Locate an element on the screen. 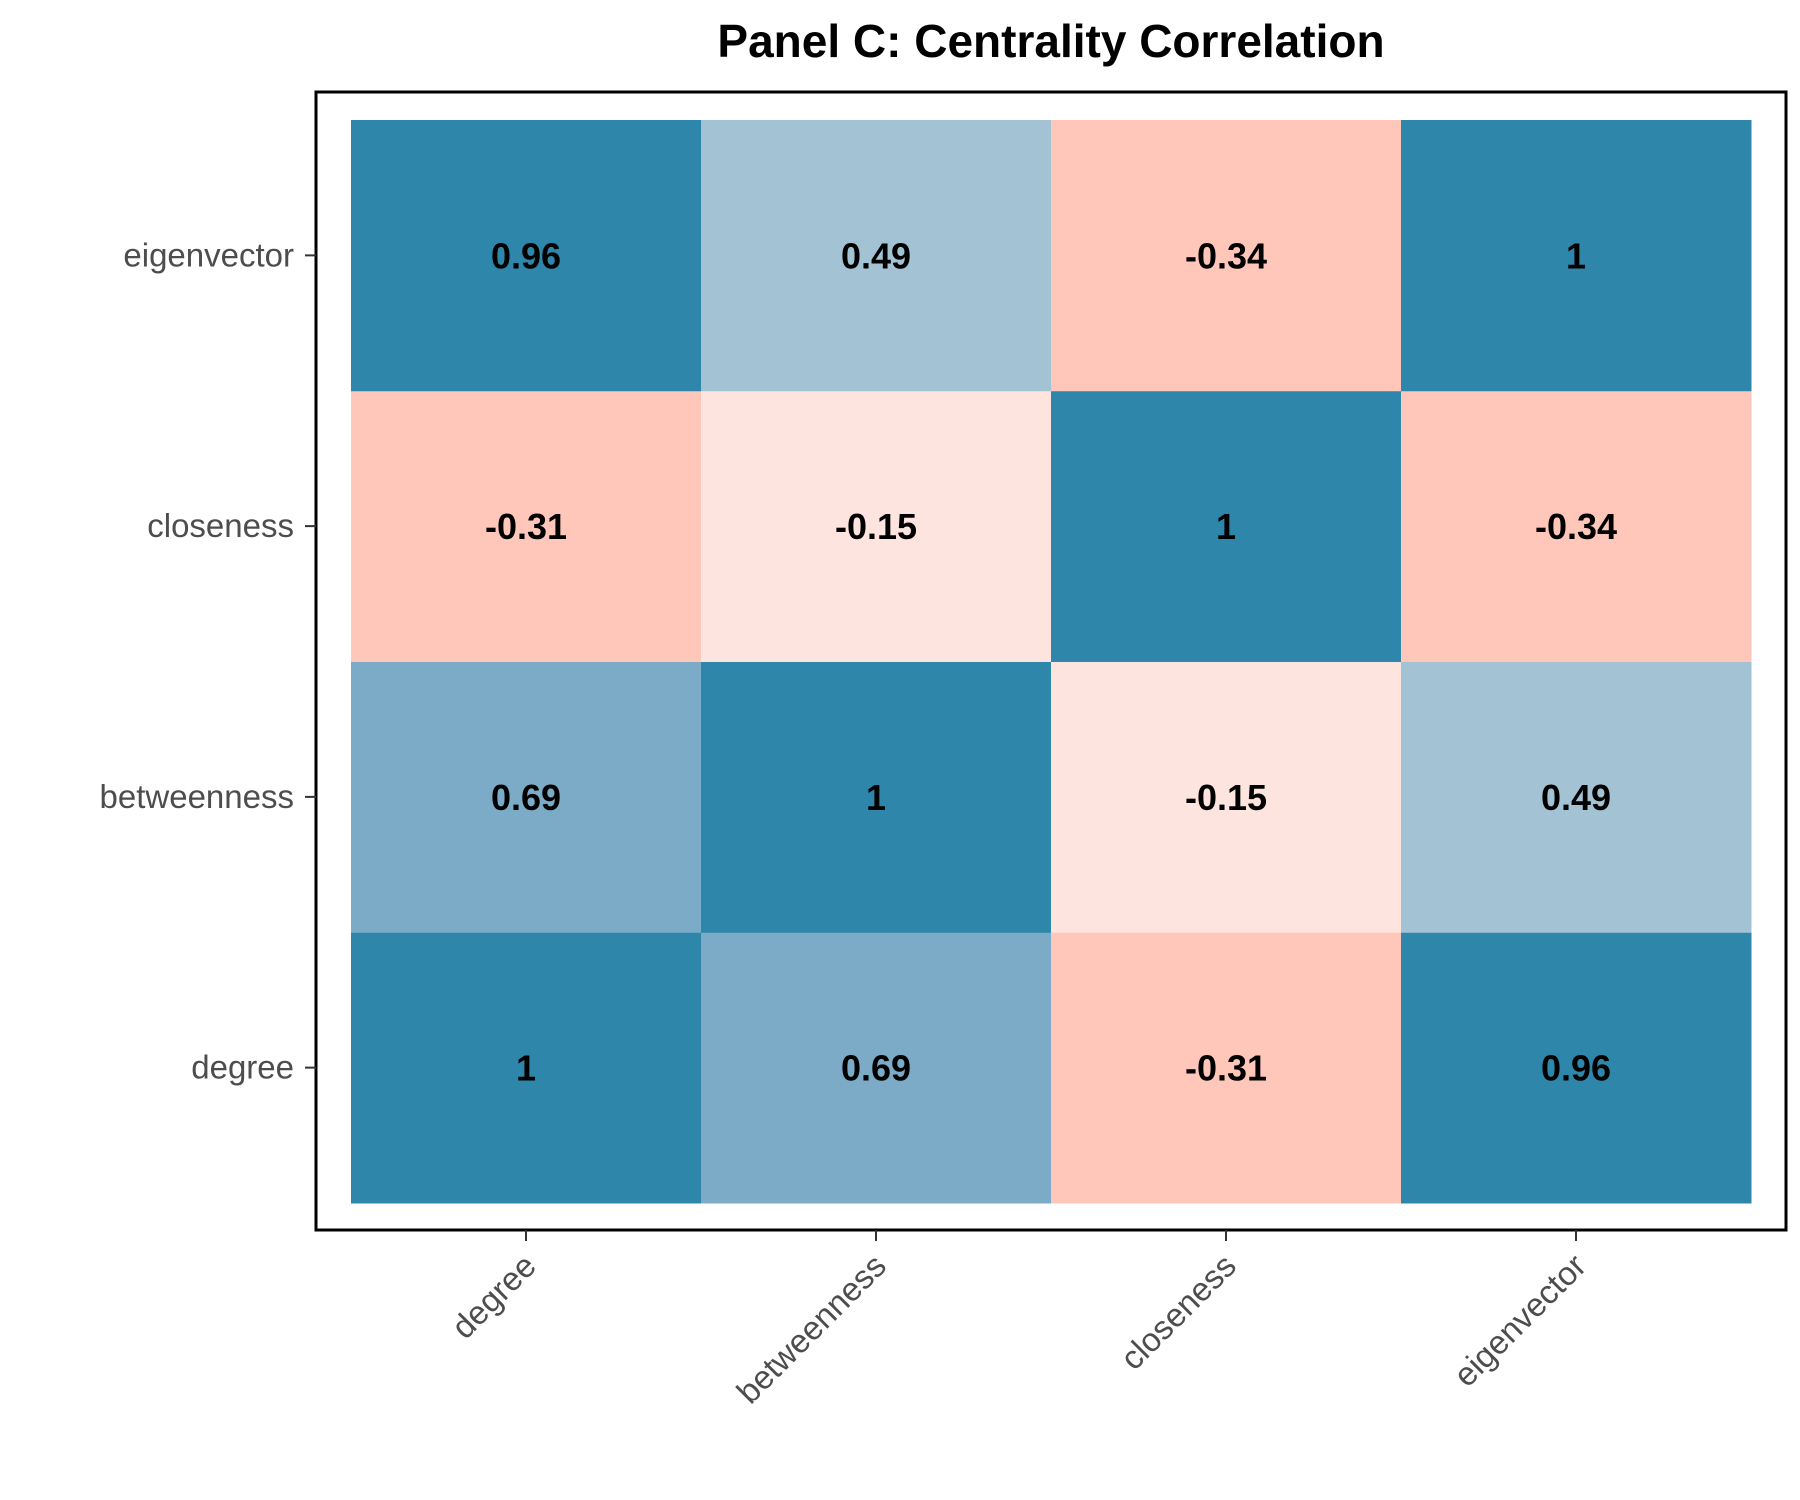 This screenshot has width=1800, height=1500. cell-value-label-closeness-betweenness: -0.15 is located at coordinates (876, 526).